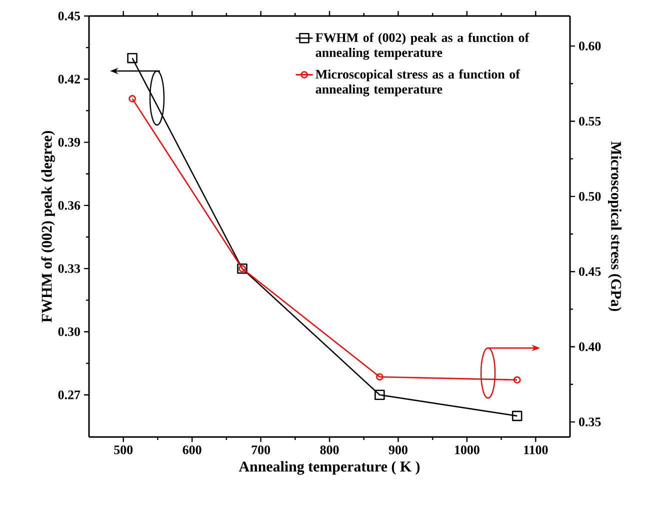 The width and height of the screenshot is (652, 506). What do you see at coordinates (590, 271) in the screenshot?
I see `y2-tick-label: 0.45` at bounding box center [590, 271].